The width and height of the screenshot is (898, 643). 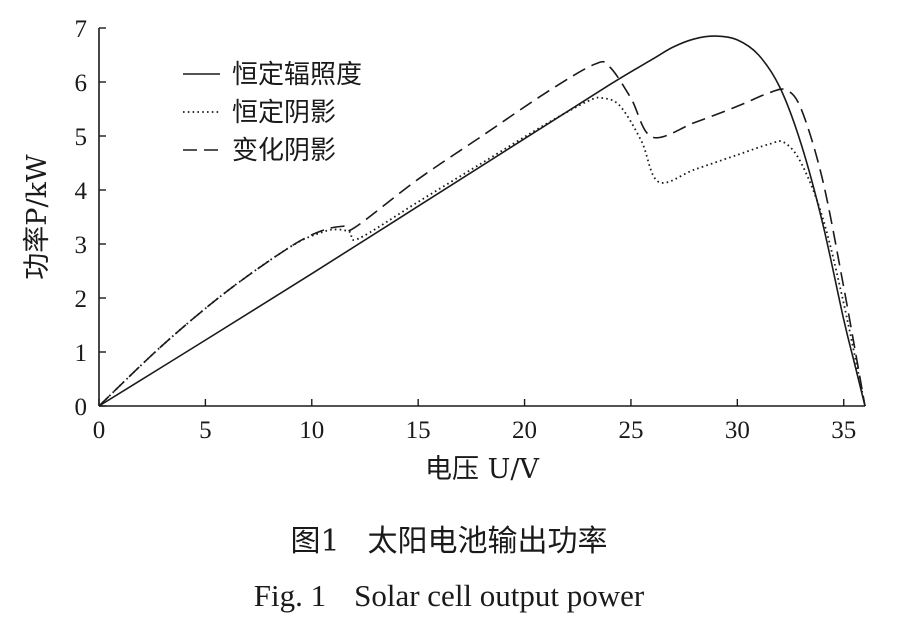 What do you see at coordinates (418, 430) in the screenshot?
I see `x-tick-label: 15` at bounding box center [418, 430].